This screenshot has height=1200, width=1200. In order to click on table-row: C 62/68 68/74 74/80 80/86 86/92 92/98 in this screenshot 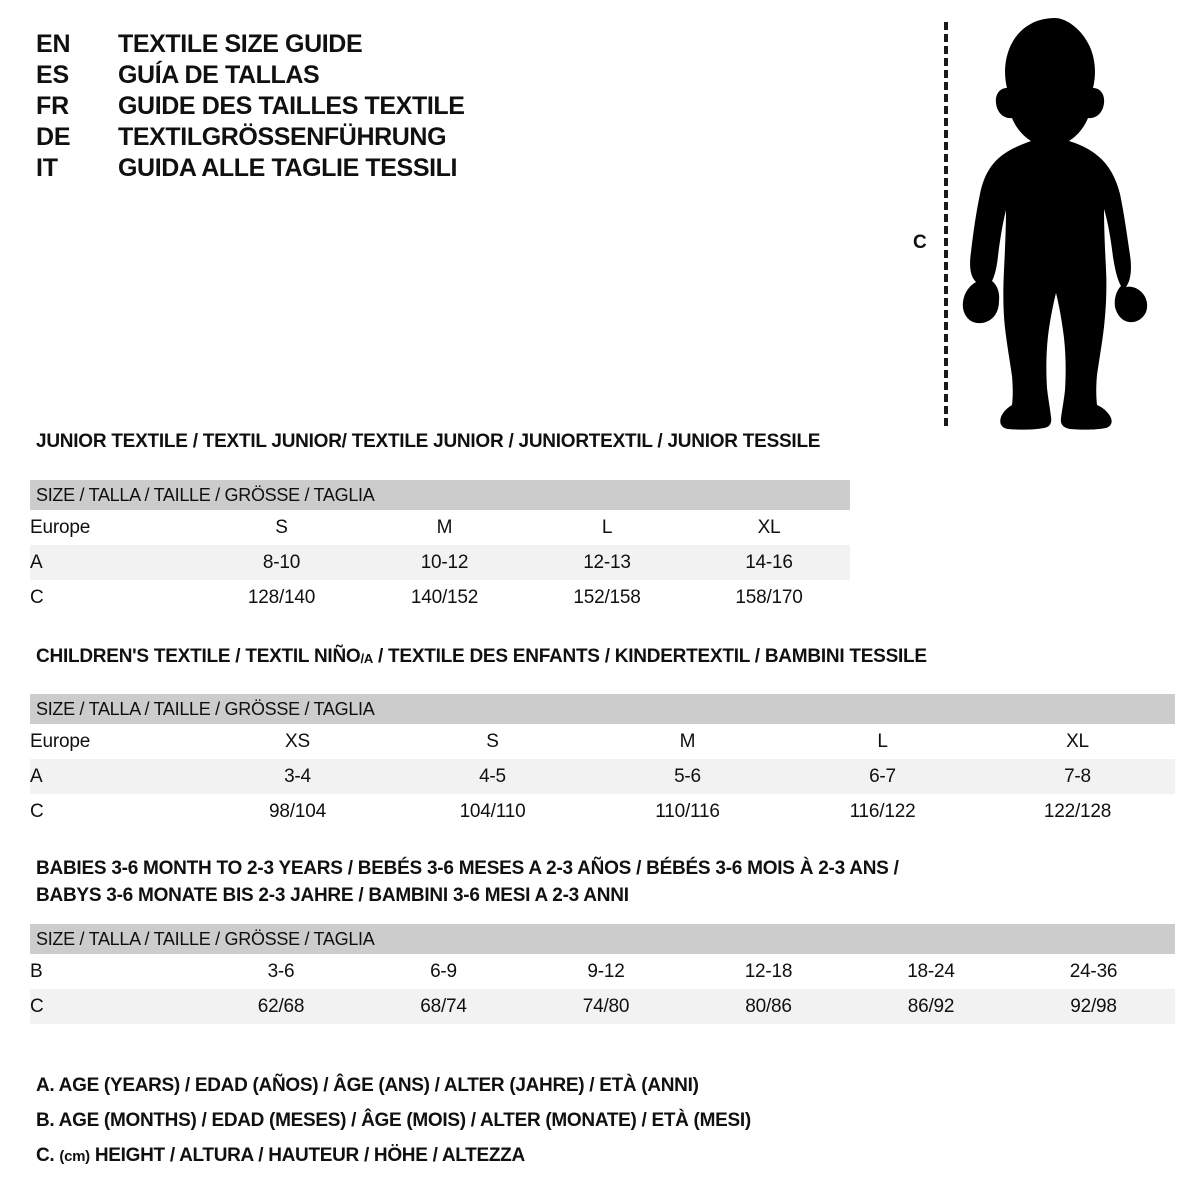, I will do `click(603, 1006)`.